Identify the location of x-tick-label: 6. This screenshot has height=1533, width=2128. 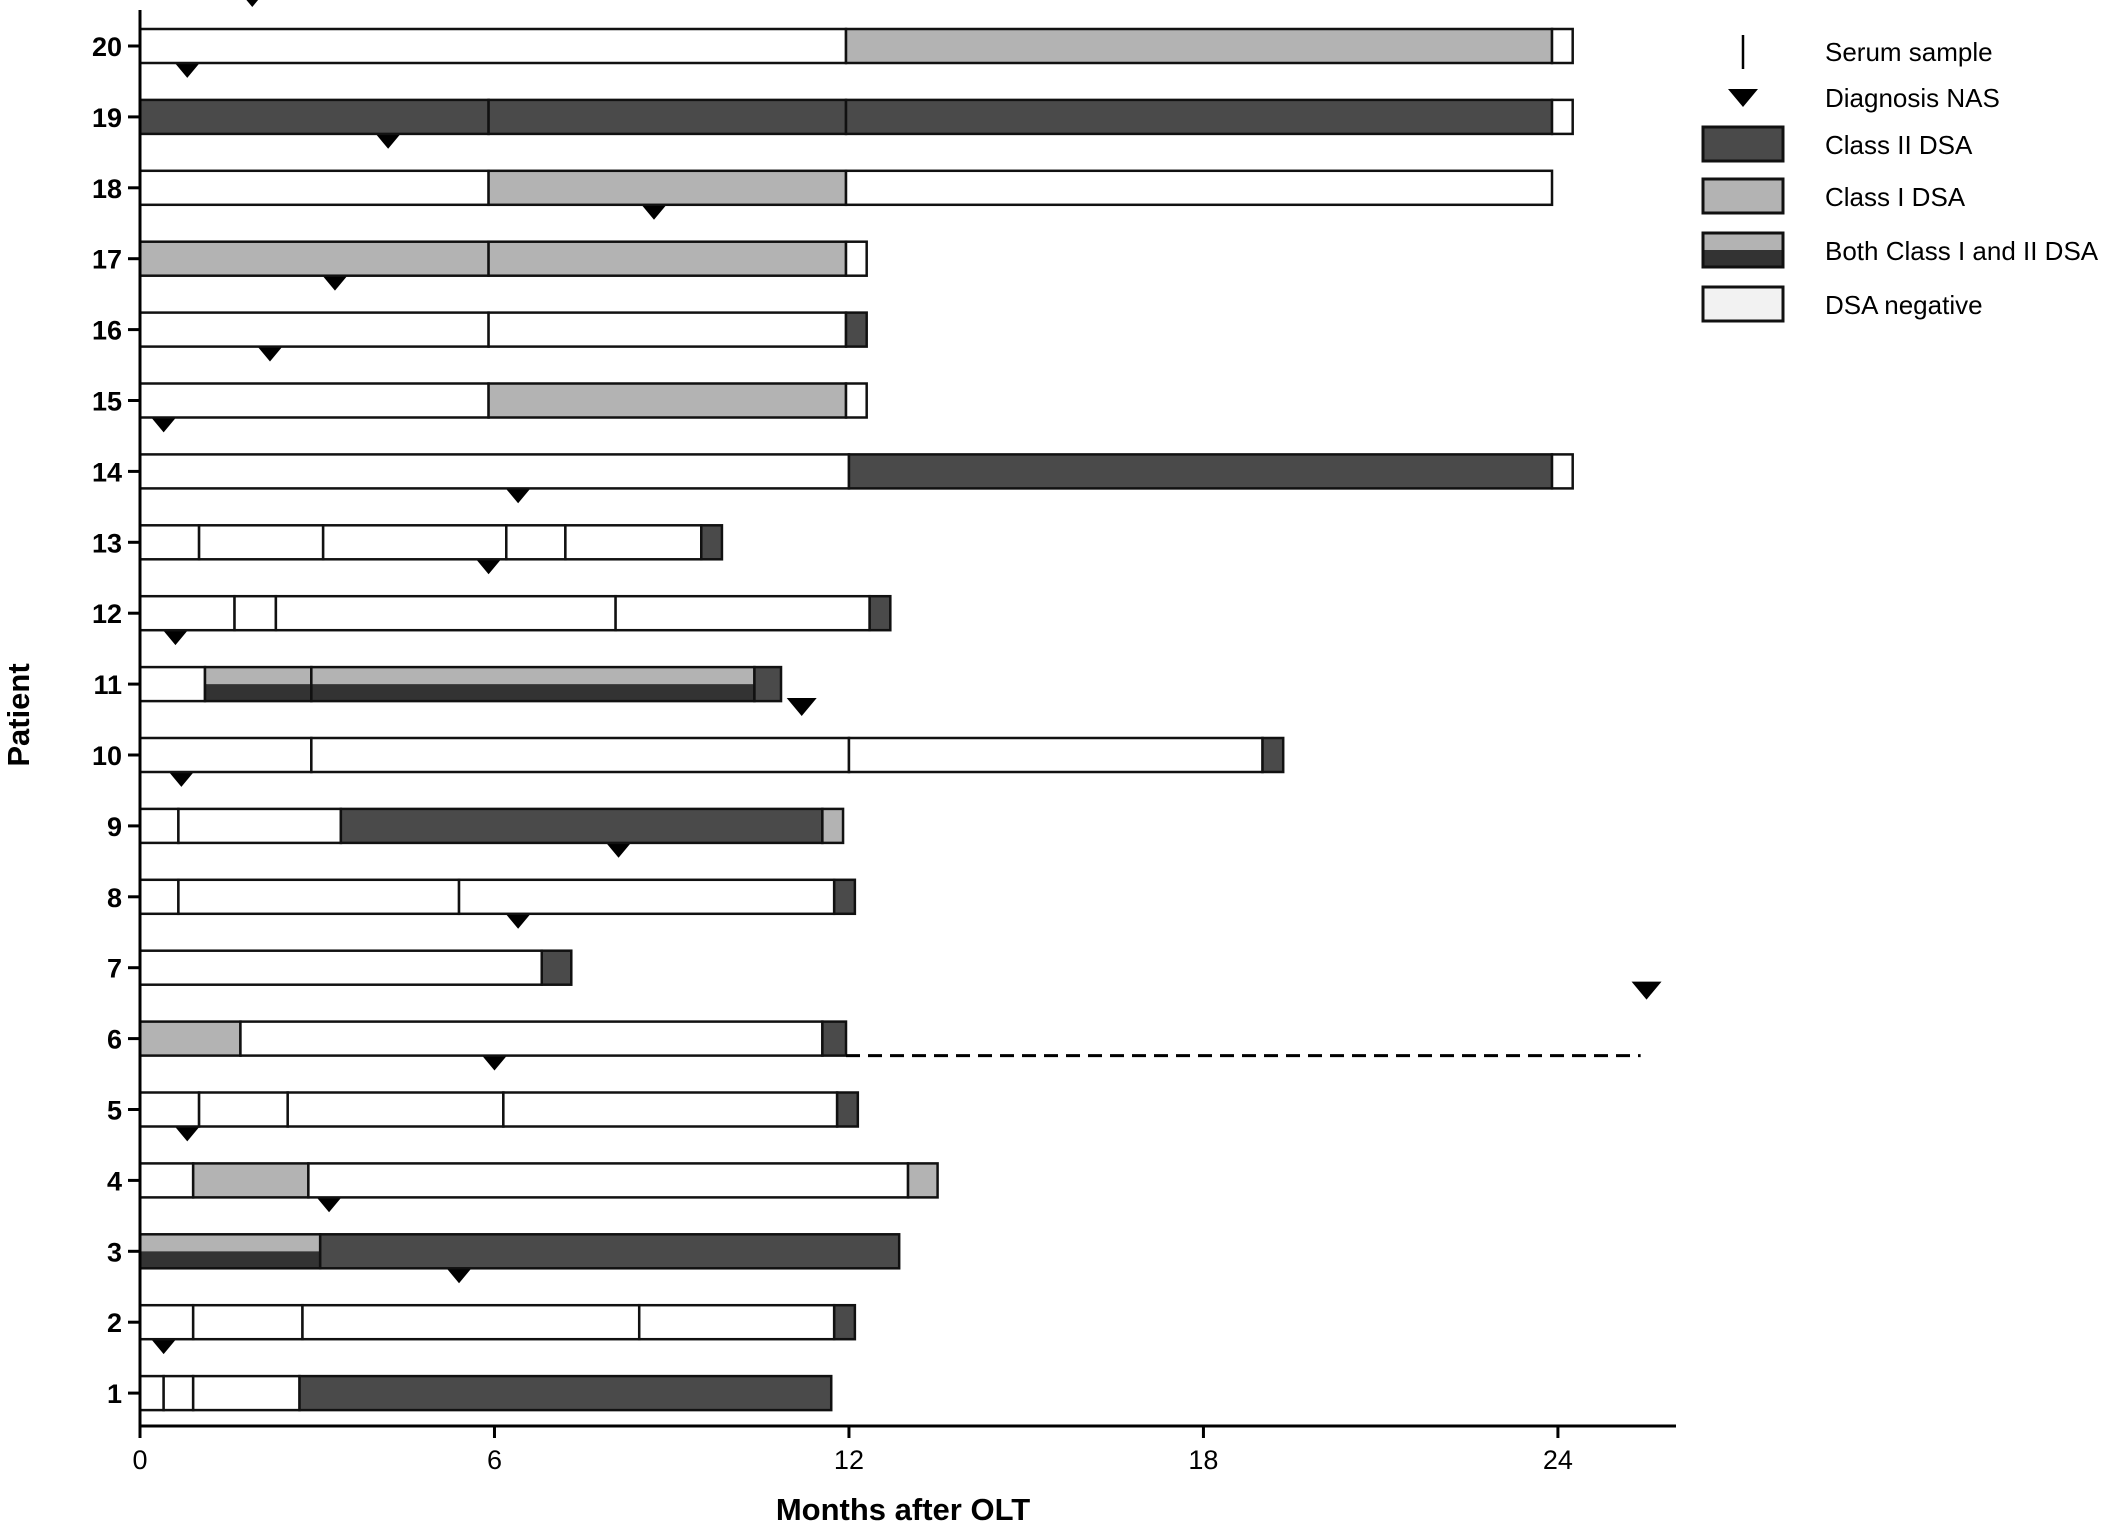
(494, 1460).